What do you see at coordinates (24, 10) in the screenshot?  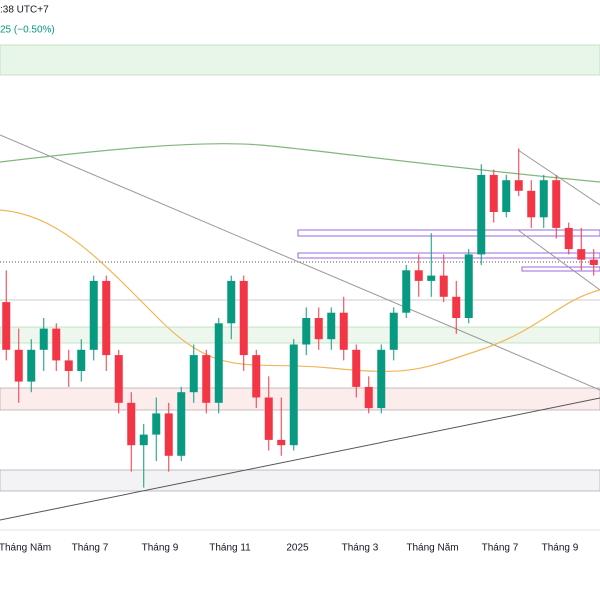 I see `header-time: :38 UTC+7` at bounding box center [24, 10].